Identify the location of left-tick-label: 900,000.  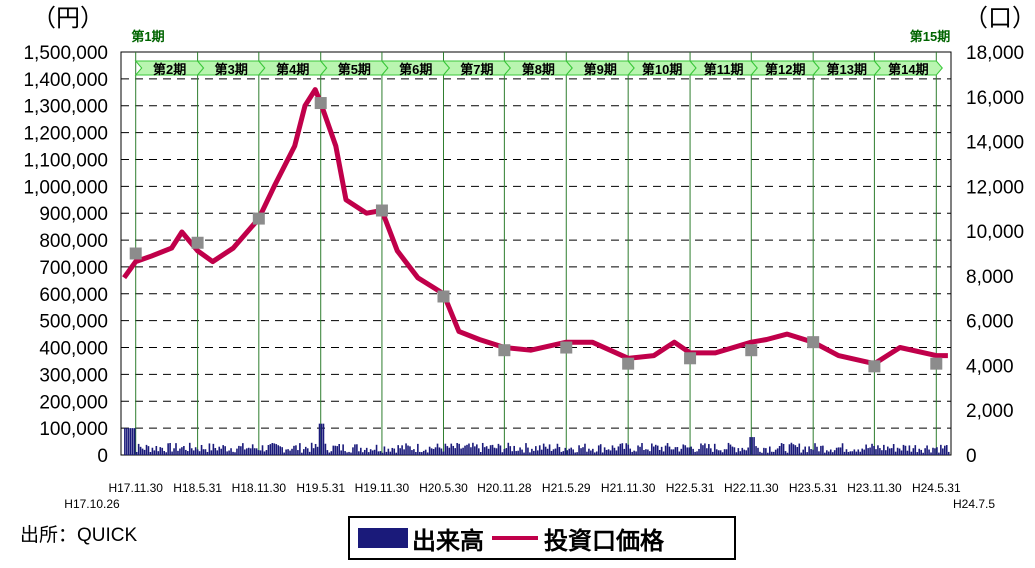
(73, 214).